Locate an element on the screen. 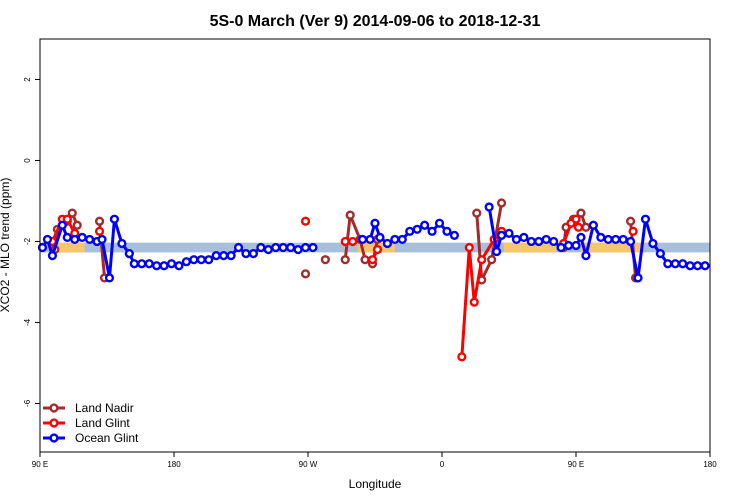  y-axis: 2 0 -2 -4 -6 is located at coordinates (31, 242).